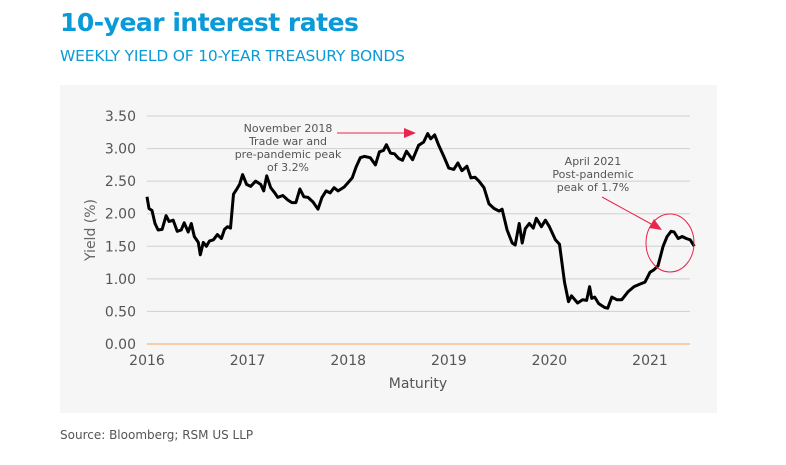  I want to click on annotation-line: peak of 1.7%, so click(593, 187).